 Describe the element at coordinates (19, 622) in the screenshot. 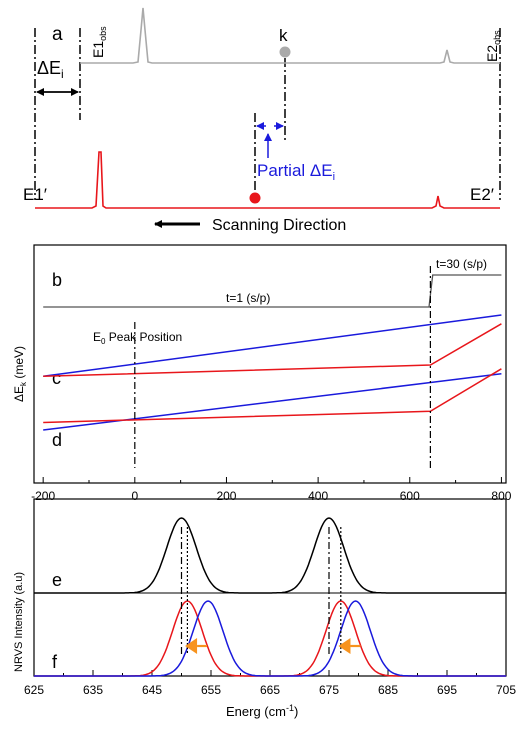

I see `ef-y-axis-label: NRVS Intensity (a.u)` at that location.